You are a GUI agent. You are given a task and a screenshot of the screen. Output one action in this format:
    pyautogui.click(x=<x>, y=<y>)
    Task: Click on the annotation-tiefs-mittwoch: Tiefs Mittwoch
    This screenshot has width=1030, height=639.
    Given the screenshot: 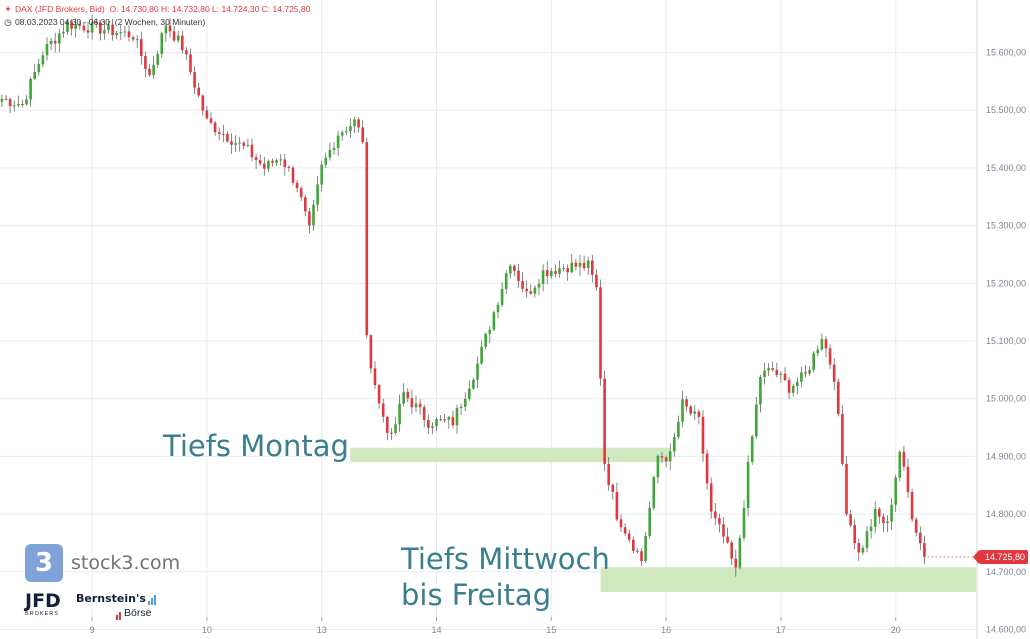 What is the action you would take?
    pyautogui.click(x=505, y=559)
    